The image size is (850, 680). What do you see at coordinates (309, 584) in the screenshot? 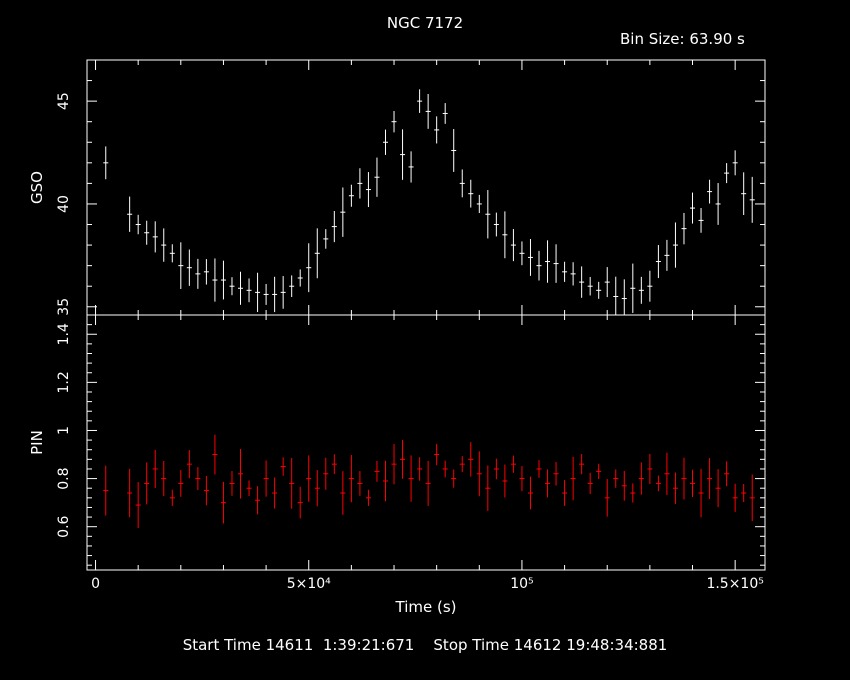
I see `x-tick-label: 5×10⁴` at bounding box center [309, 584].